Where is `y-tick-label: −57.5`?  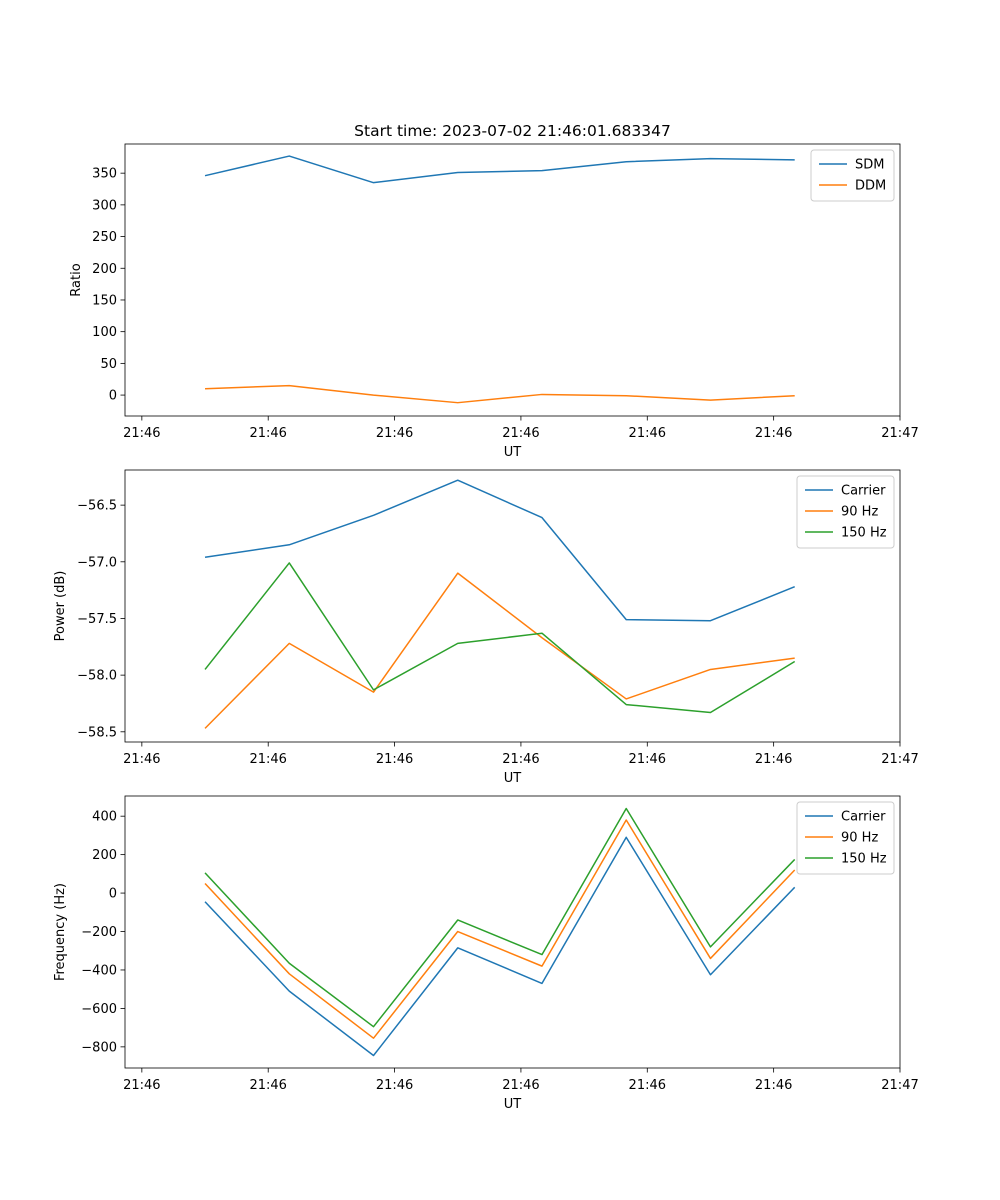
y-tick-label: −57.5 is located at coordinates (97, 619).